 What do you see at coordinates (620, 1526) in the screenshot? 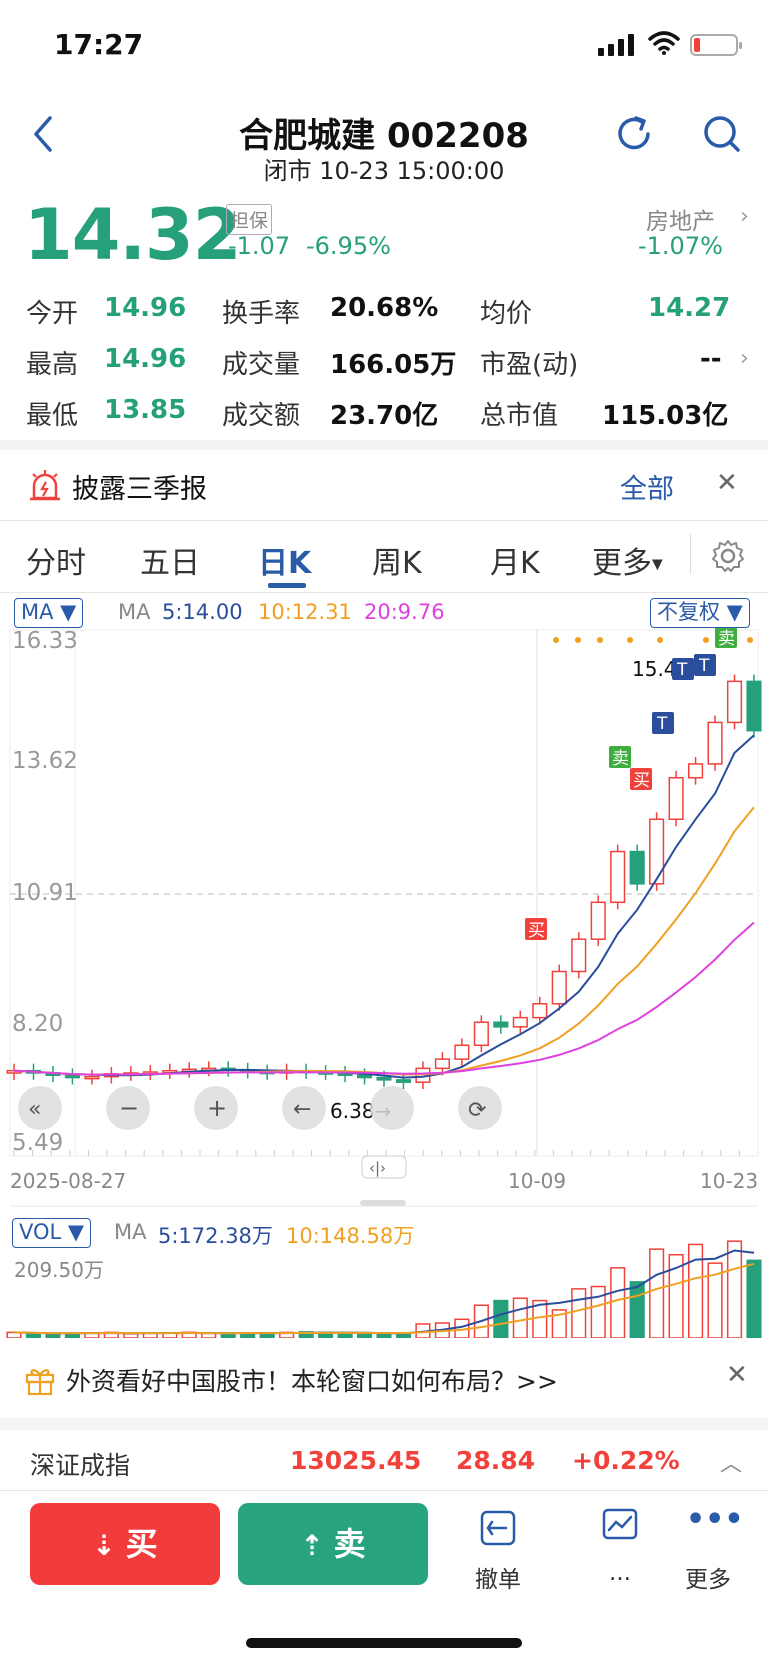
I see `chart-analysis-icon` at bounding box center [620, 1526].